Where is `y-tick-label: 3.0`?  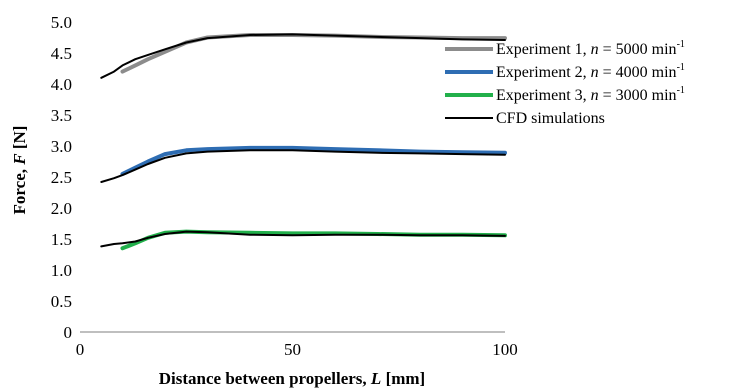
y-tick-label: 3.0 is located at coordinates (61, 146).